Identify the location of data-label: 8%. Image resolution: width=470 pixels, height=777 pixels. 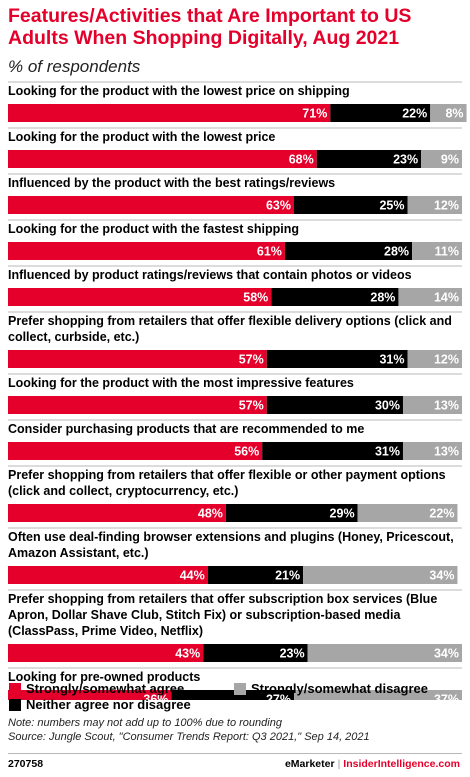
(454, 114).